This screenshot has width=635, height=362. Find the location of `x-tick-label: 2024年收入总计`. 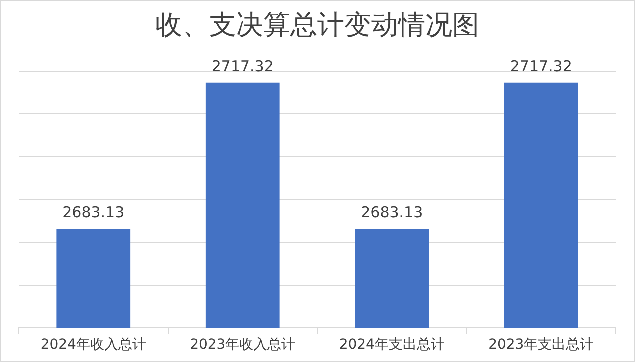

x-tick-label: 2024年收入总计 is located at coordinates (93, 345).